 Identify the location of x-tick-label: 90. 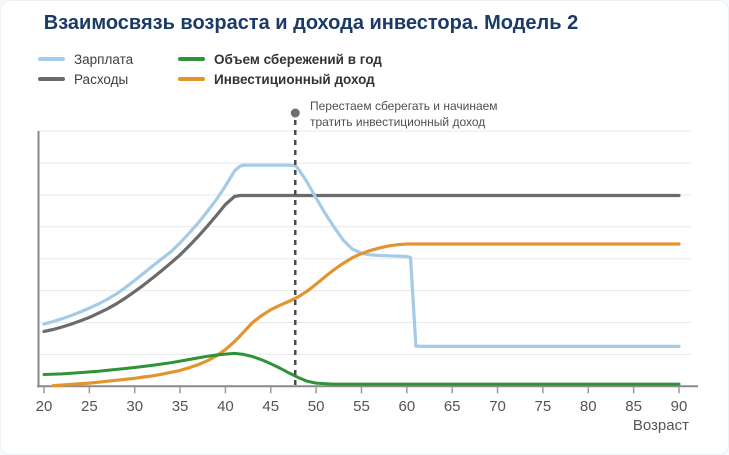
(679, 406).